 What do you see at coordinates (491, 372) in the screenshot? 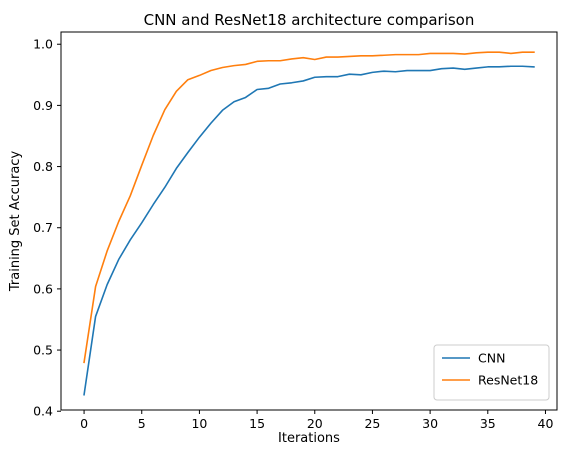
I see `legend: CNN ResNet18` at bounding box center [491, 372].